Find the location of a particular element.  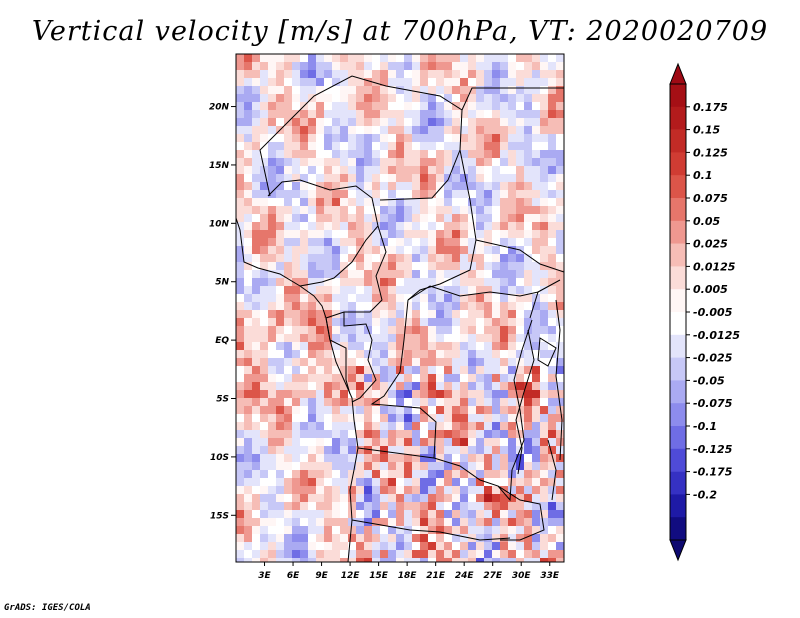

lat-tick-label: EQ is located at coordinates (222, 341).